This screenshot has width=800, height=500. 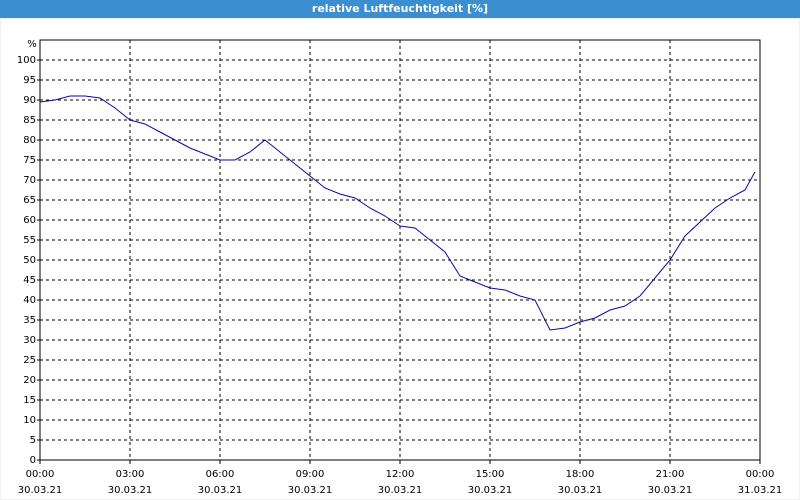 I want to click on title-bar, so click(x=400, y=9).